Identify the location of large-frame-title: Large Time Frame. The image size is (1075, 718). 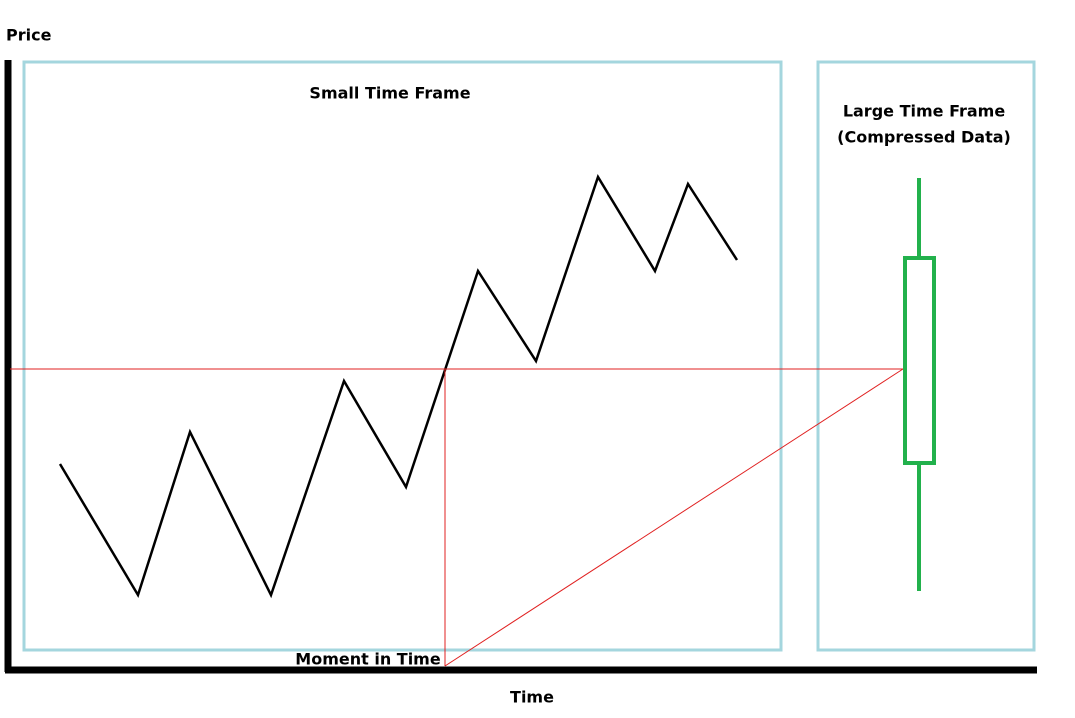
(924, 111).